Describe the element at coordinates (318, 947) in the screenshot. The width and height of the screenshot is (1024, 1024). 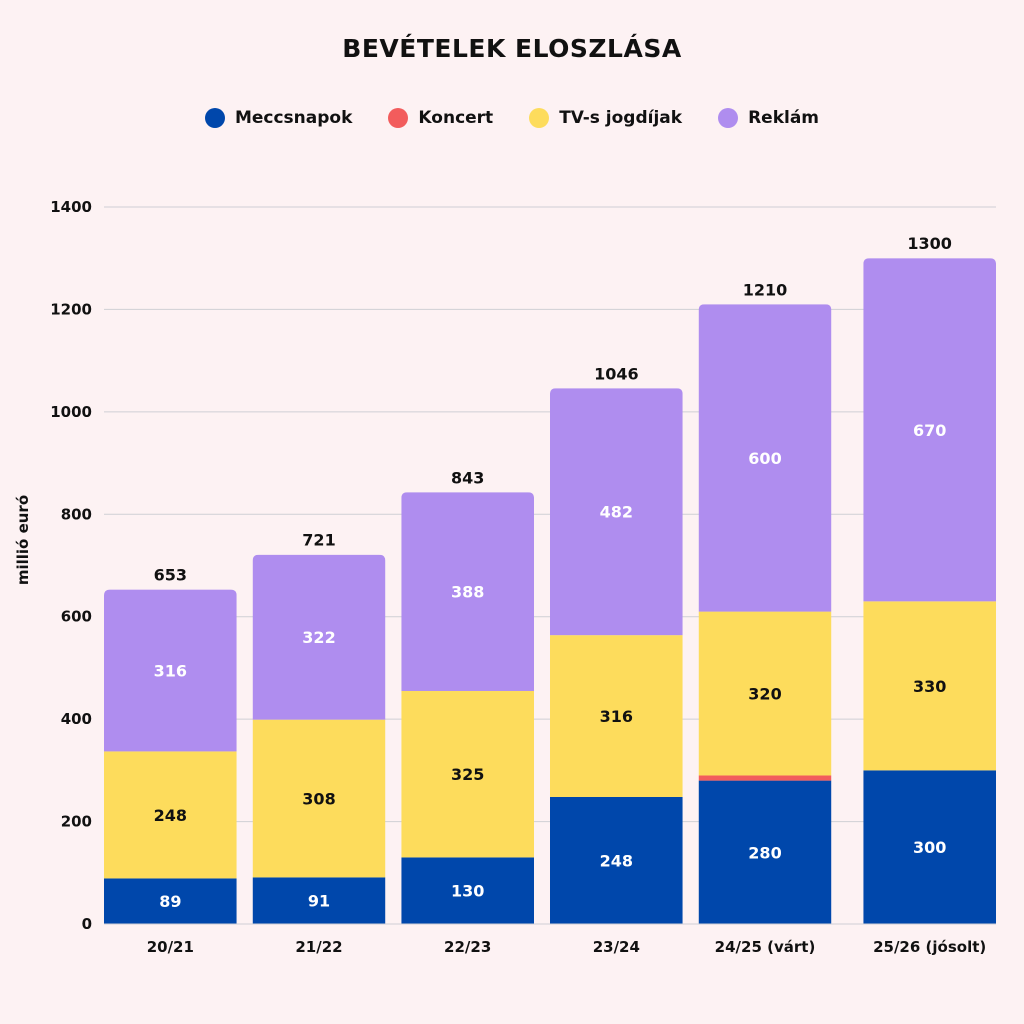
I see `x-tick-label-21-22: 21/22` at that location.